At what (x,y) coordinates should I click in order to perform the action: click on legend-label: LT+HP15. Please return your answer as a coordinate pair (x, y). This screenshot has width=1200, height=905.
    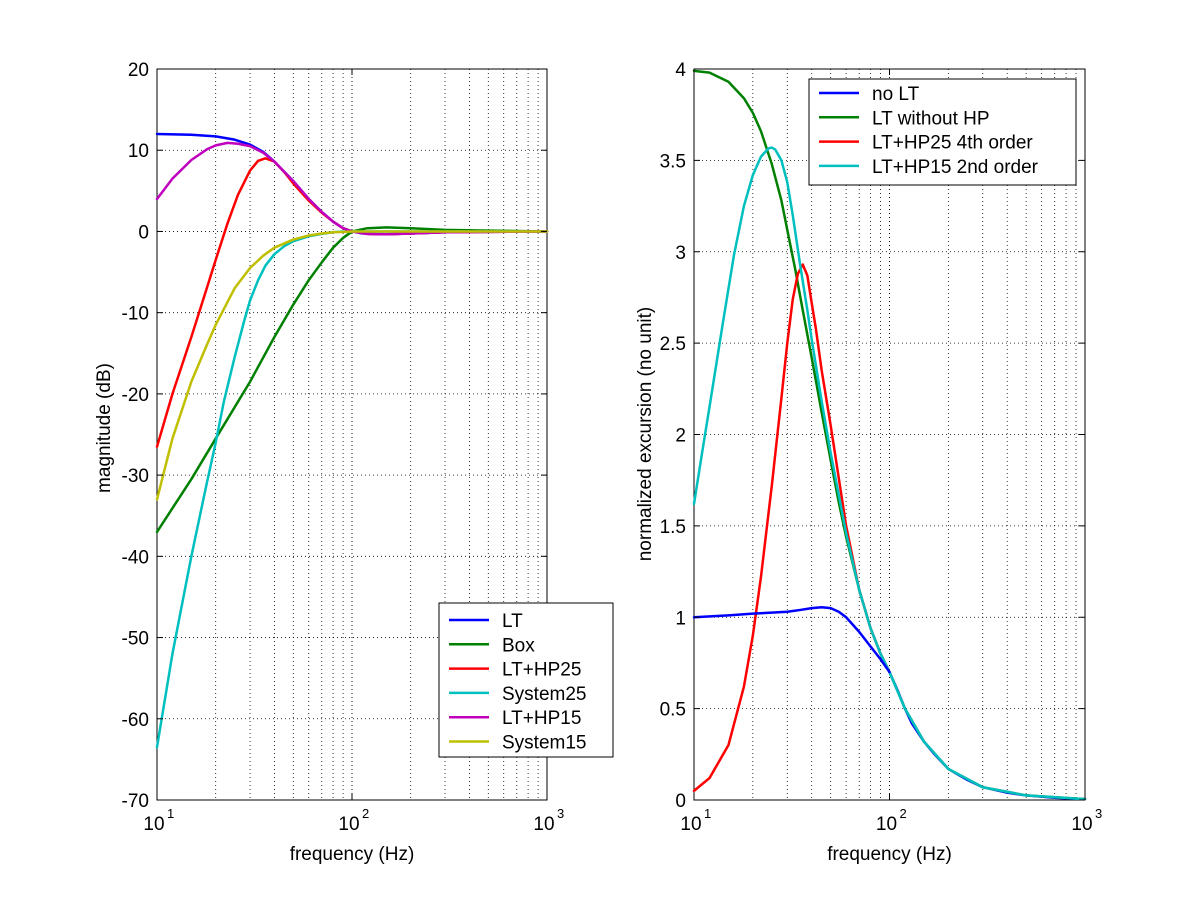
    Looking at the image, I should click on (541, 718).